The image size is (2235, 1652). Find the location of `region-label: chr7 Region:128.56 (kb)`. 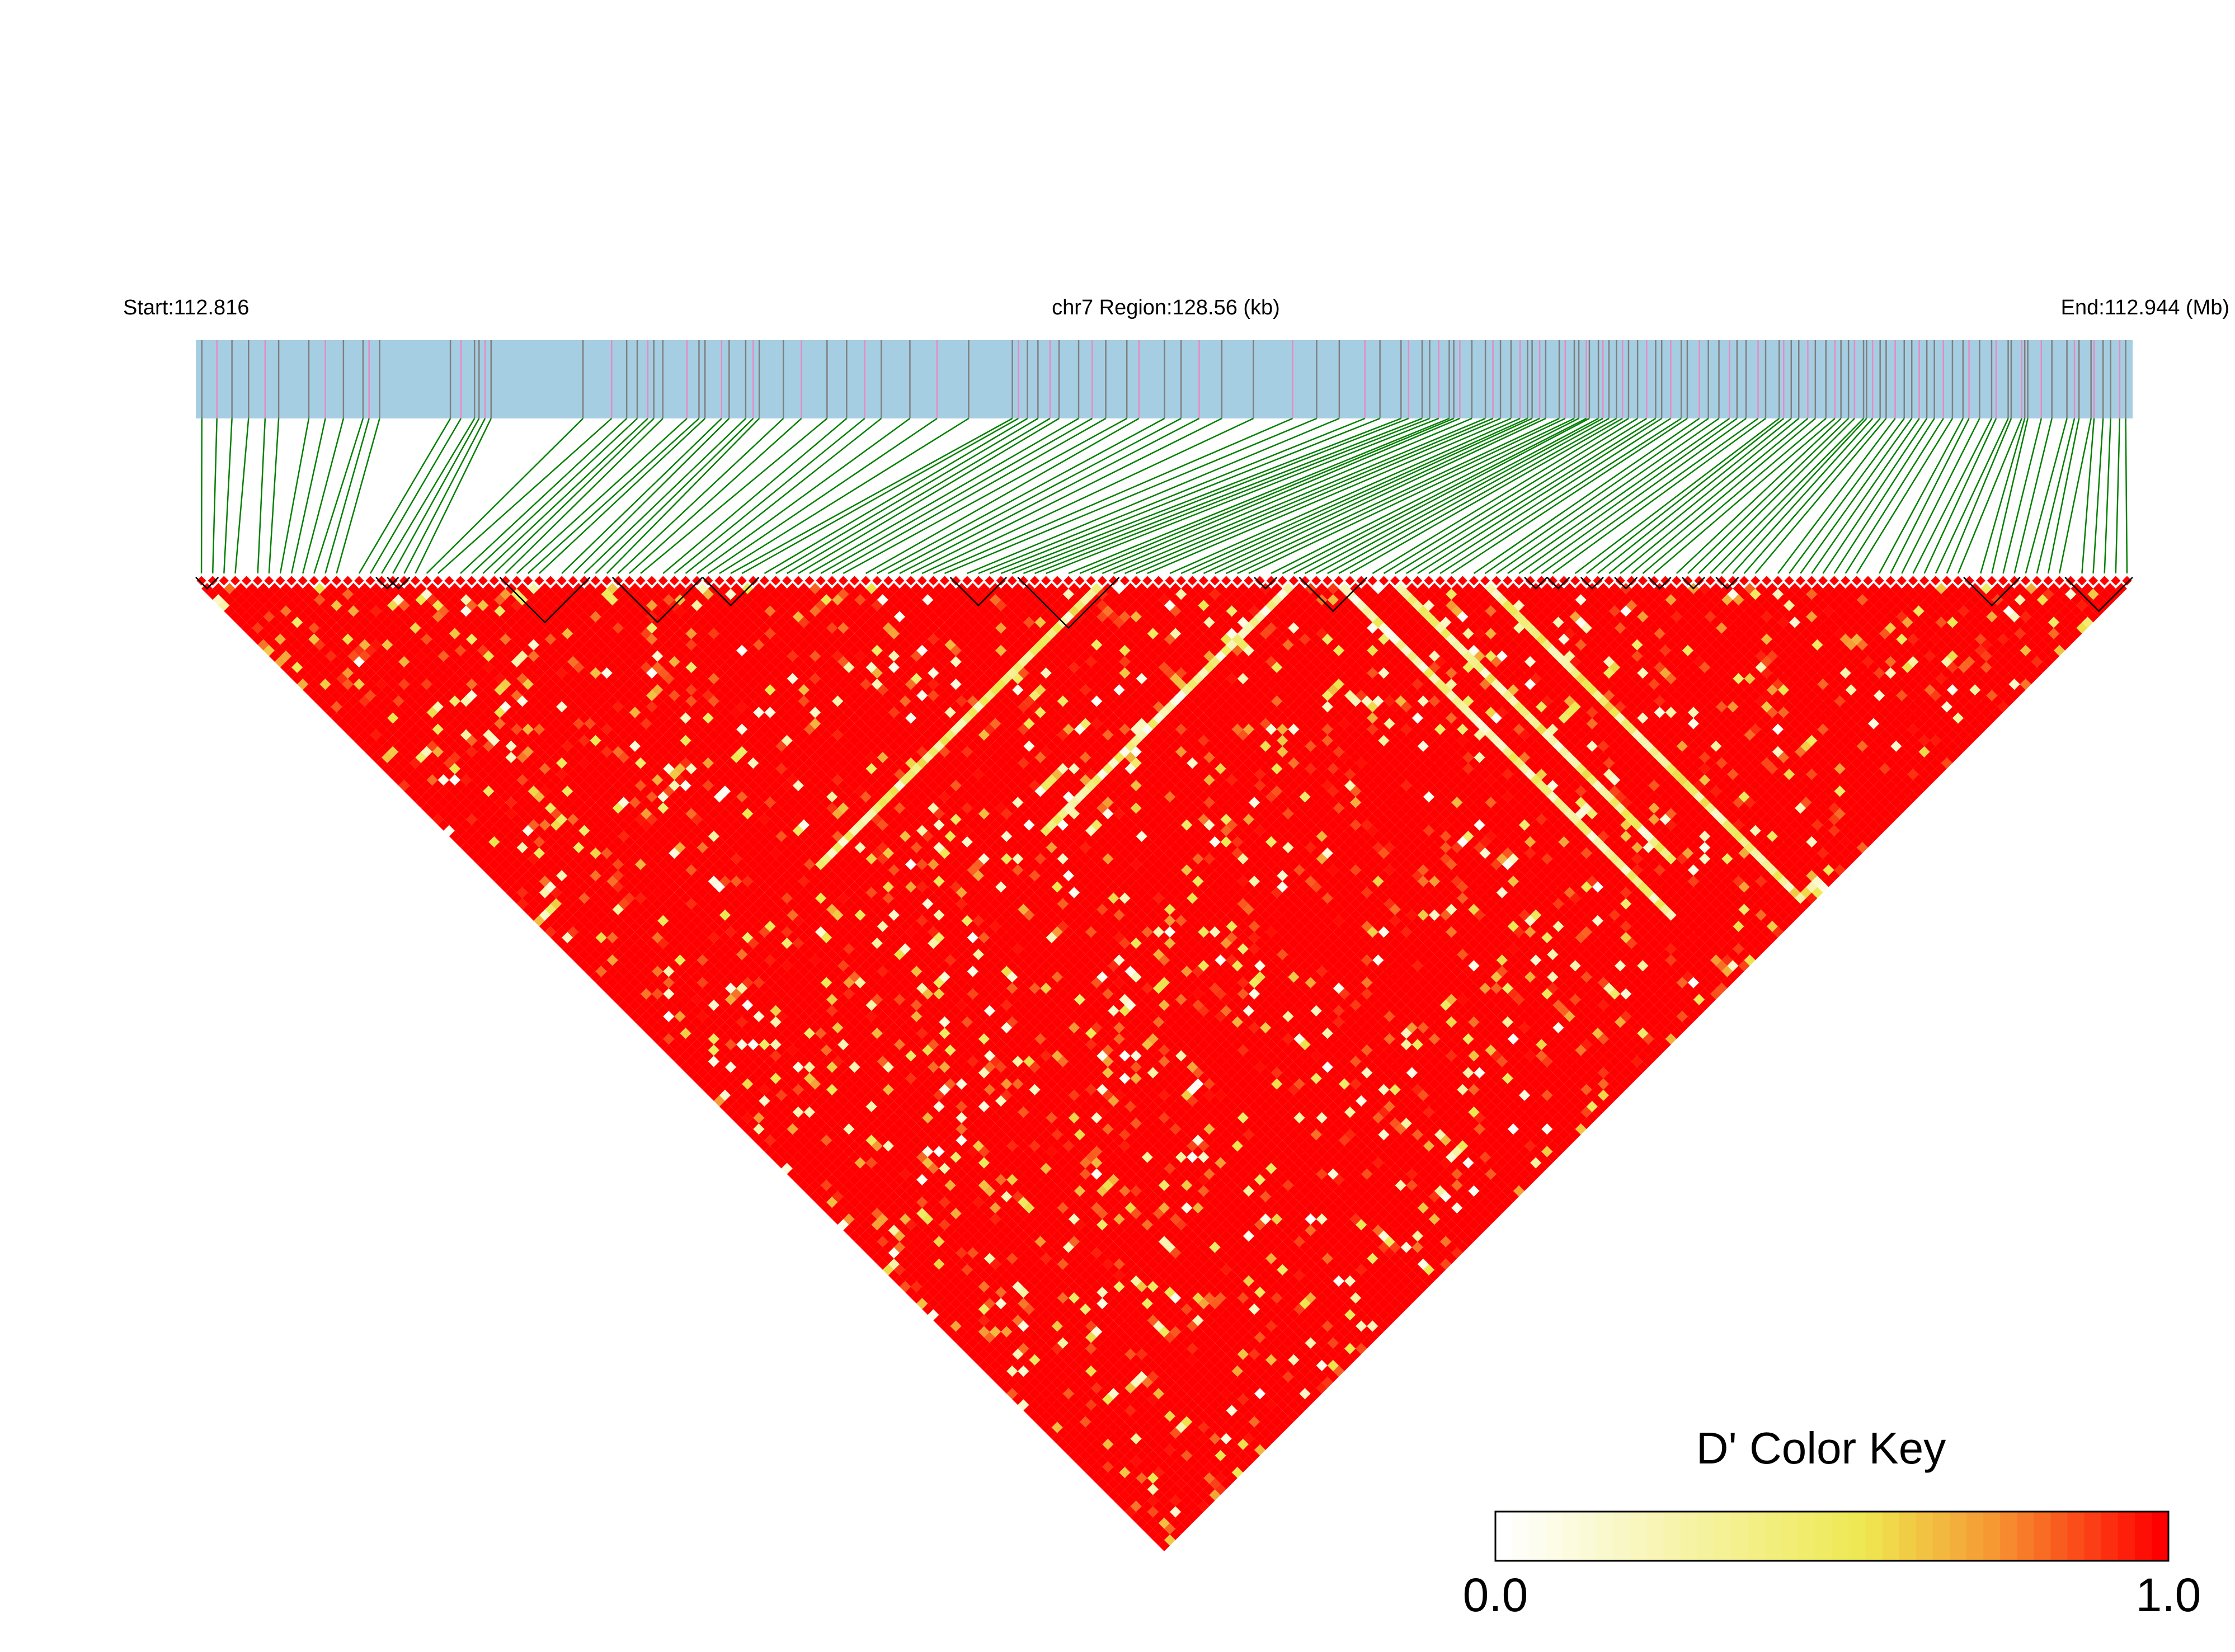

region-label: chr7 Region:128.56 (kb) is located at coordinates (1166, 308).